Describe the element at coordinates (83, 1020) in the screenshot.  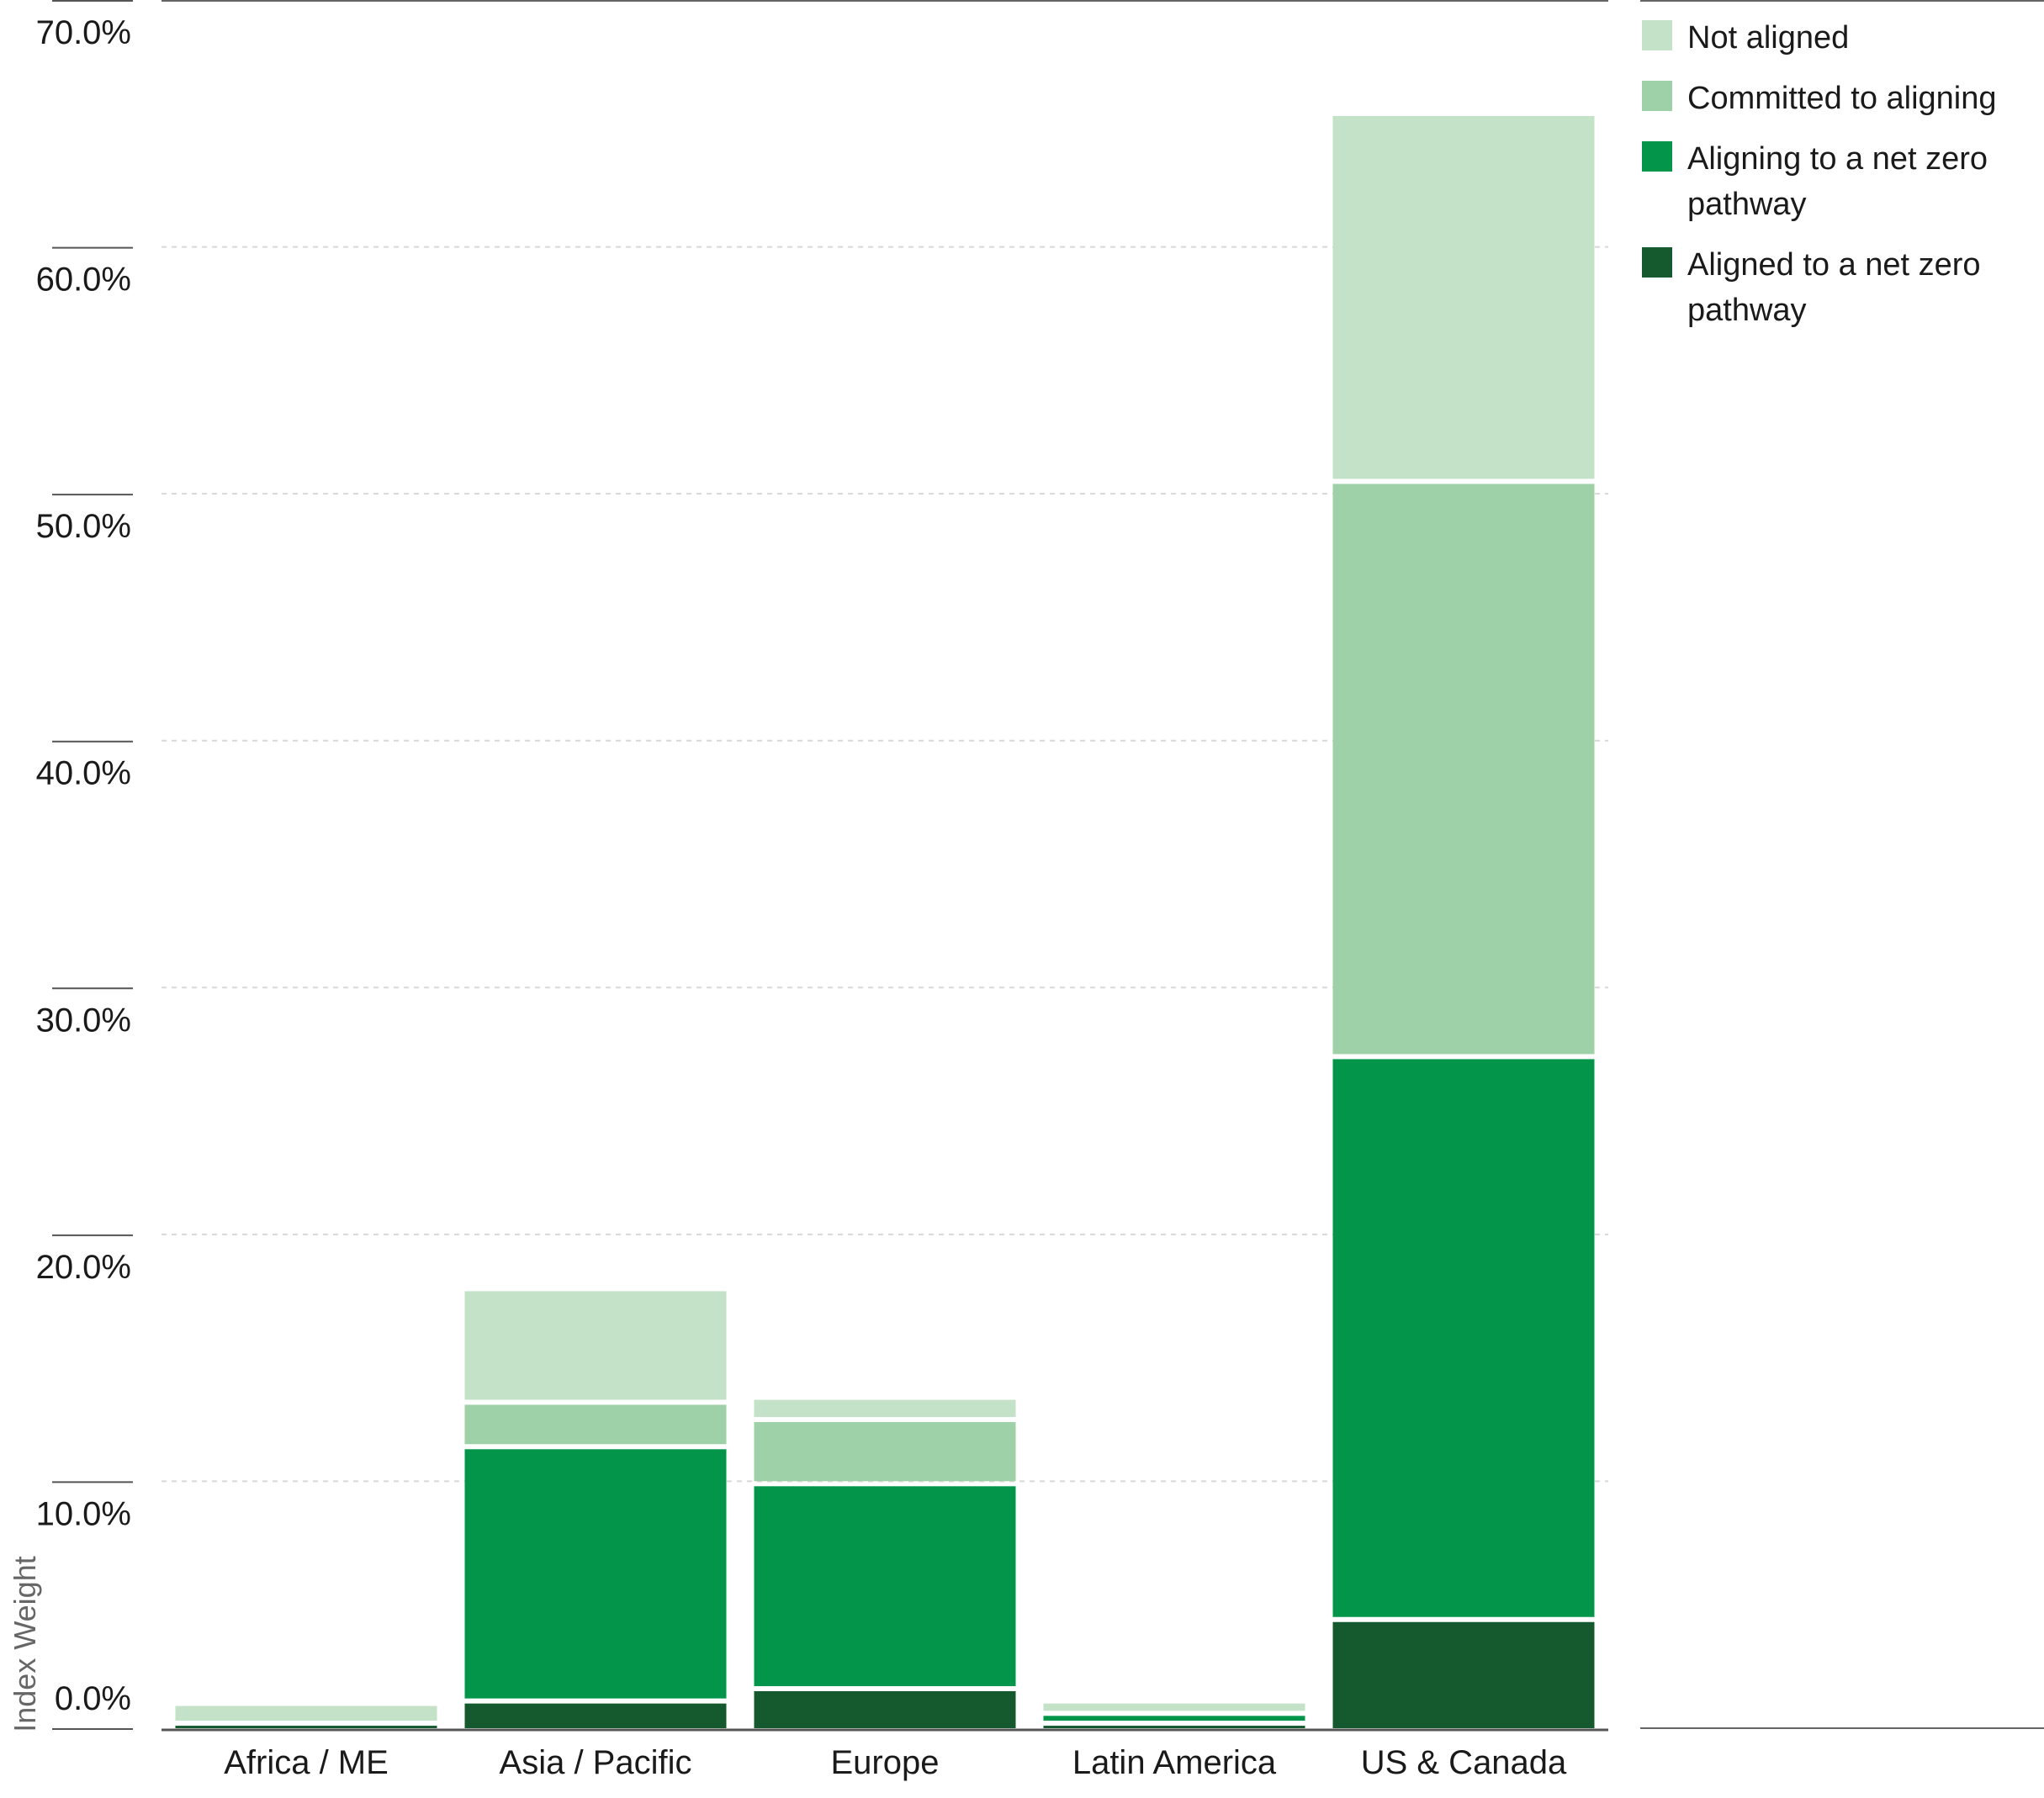
I see `y-tick-label: 30.0%` at that location.